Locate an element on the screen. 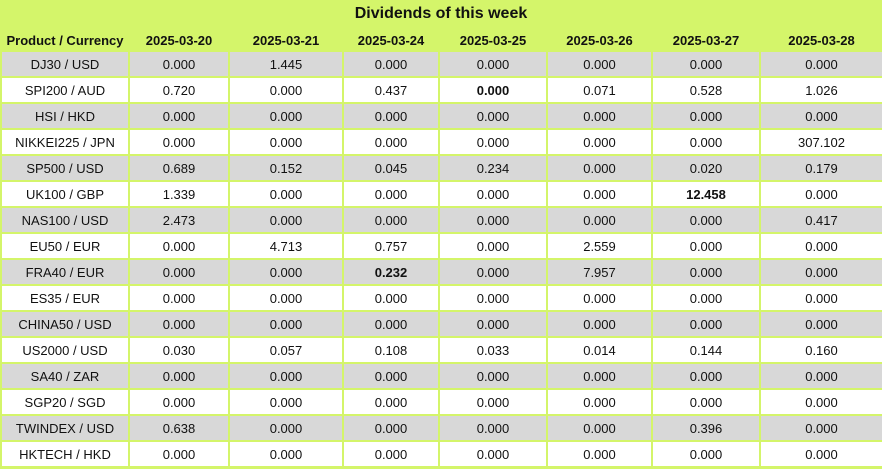  dividend-cell: 0.057 is located at coordinates (286, 350).